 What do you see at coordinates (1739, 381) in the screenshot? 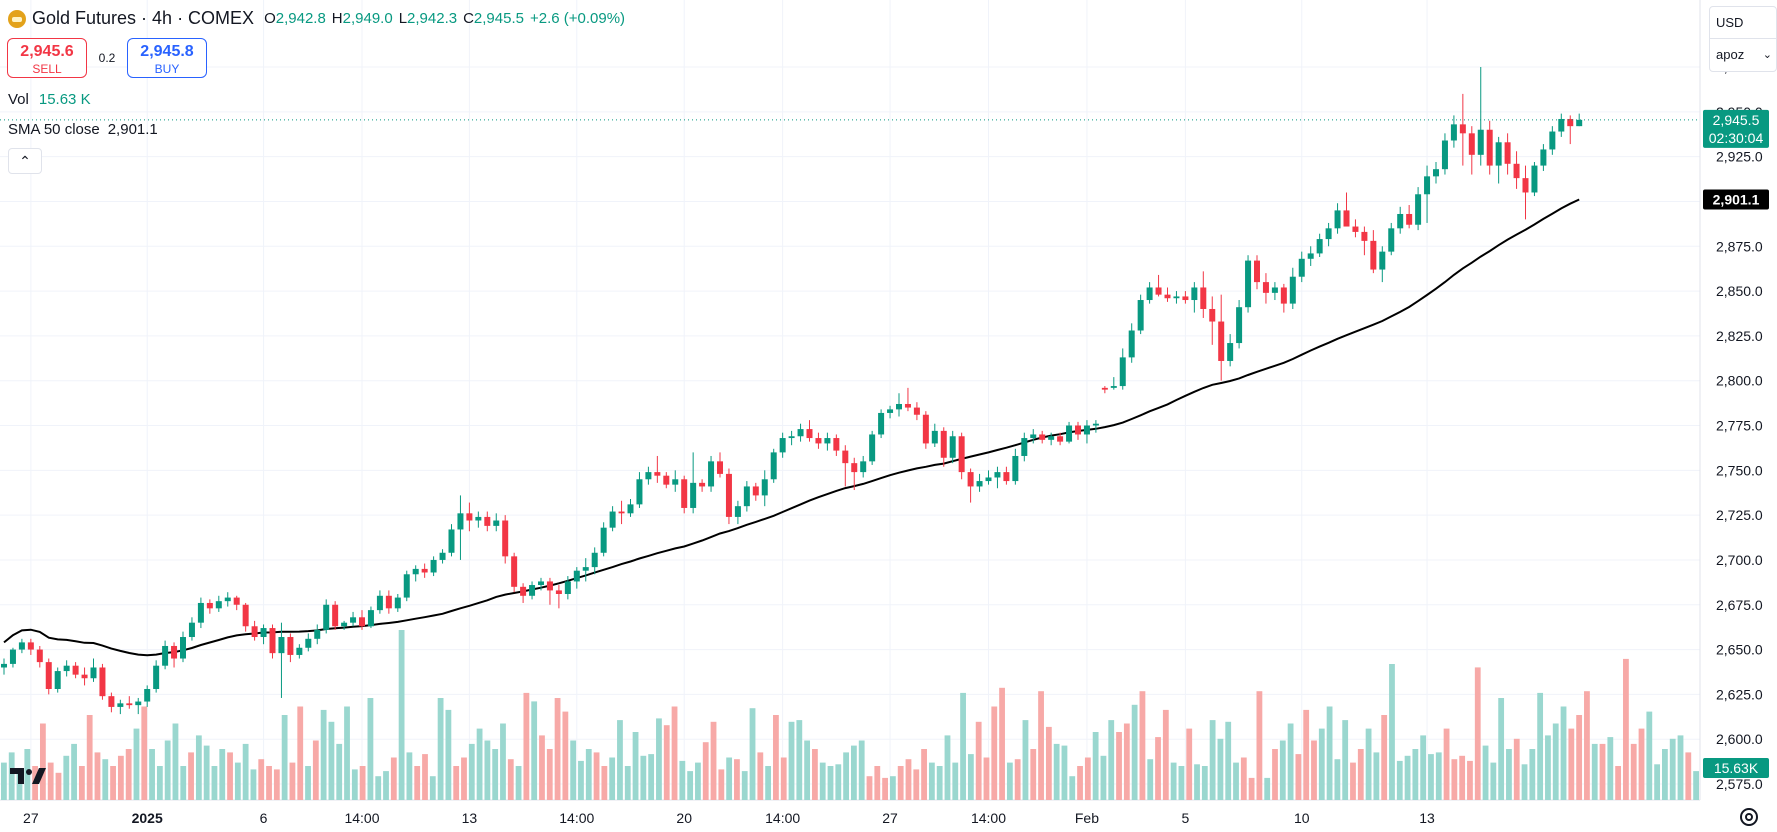
I see `y-tick-label: 2,800.0` at bounding box center [1739, 381].